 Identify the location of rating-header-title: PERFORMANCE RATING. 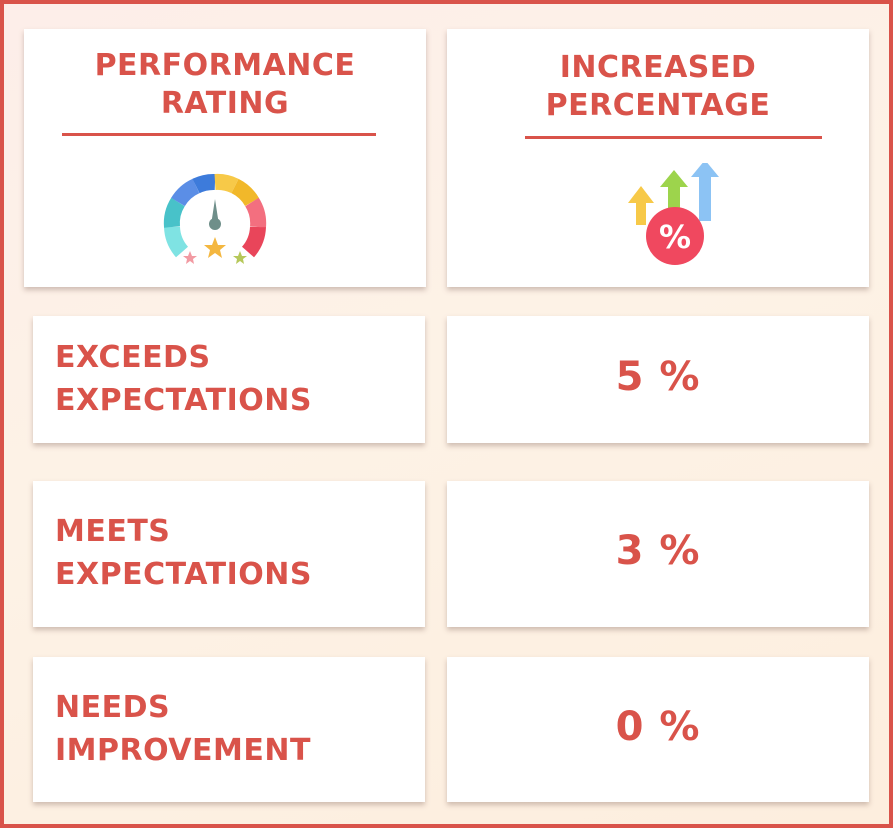
(225, 84).